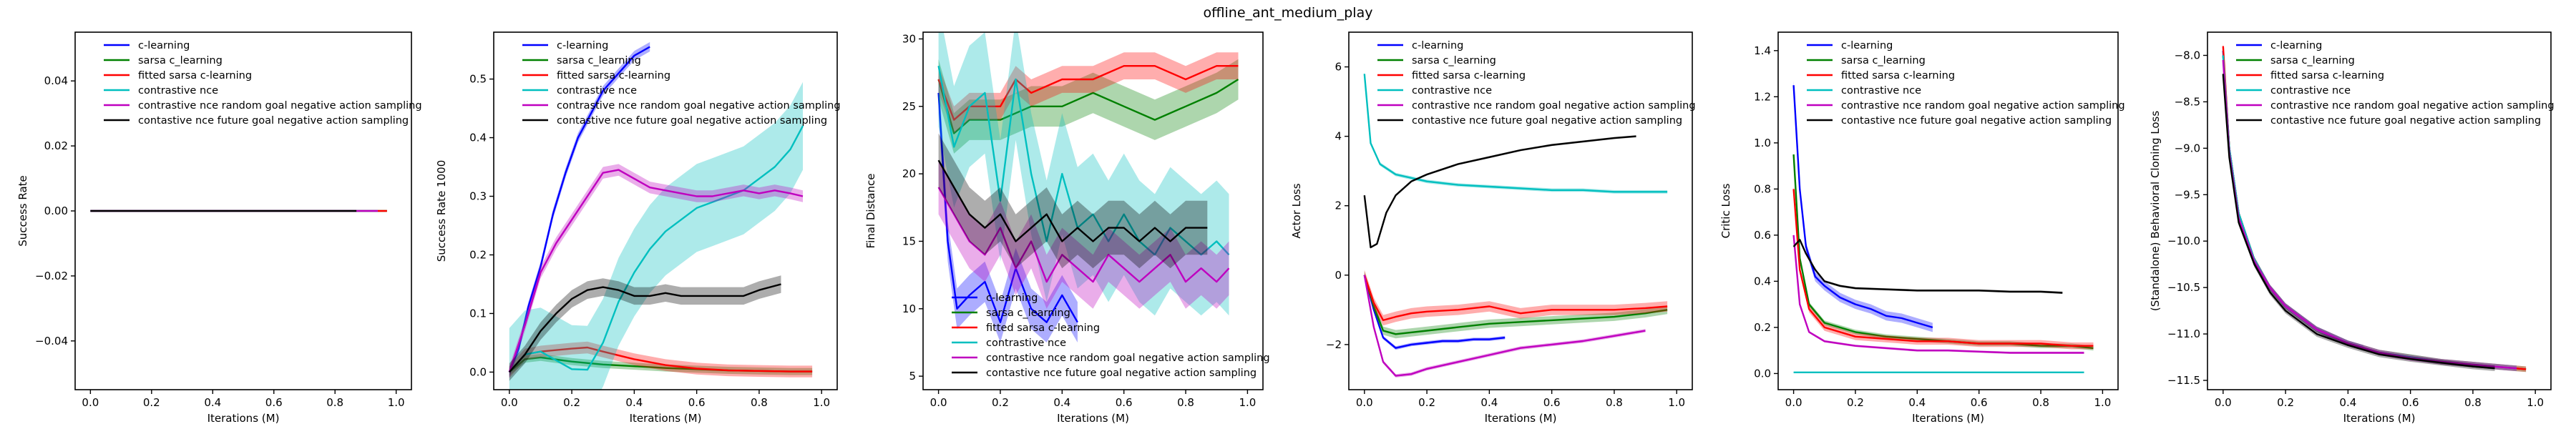  Describe the element at coordinates (56, 210) in the screenshot. I see `y-tick-label: 0.00` at that location.